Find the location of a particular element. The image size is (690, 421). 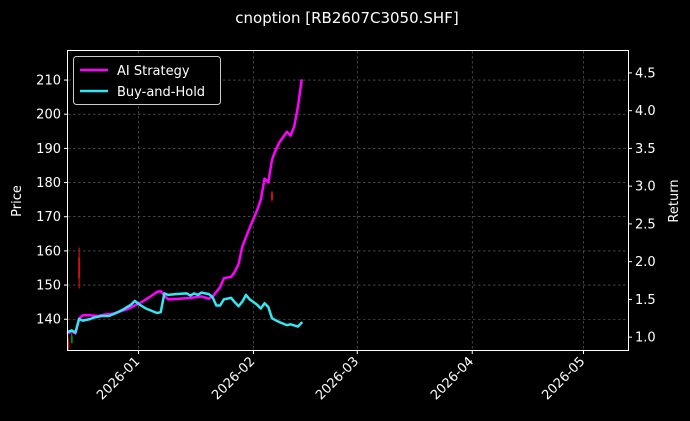

y-axis-right-label: Return is located at coordinates (674, 200).